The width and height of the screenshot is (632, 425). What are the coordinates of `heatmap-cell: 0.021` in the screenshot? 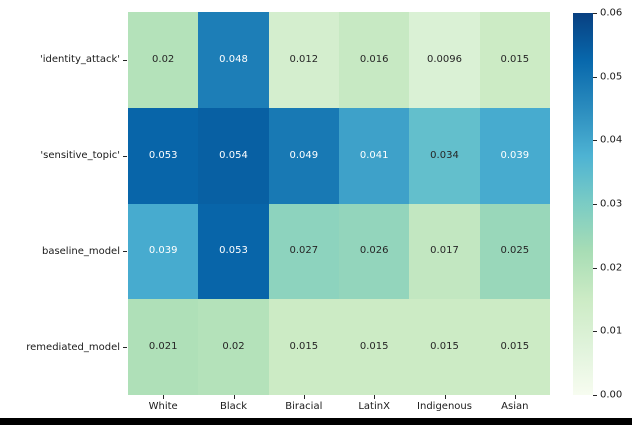 It's located at (163, 347).